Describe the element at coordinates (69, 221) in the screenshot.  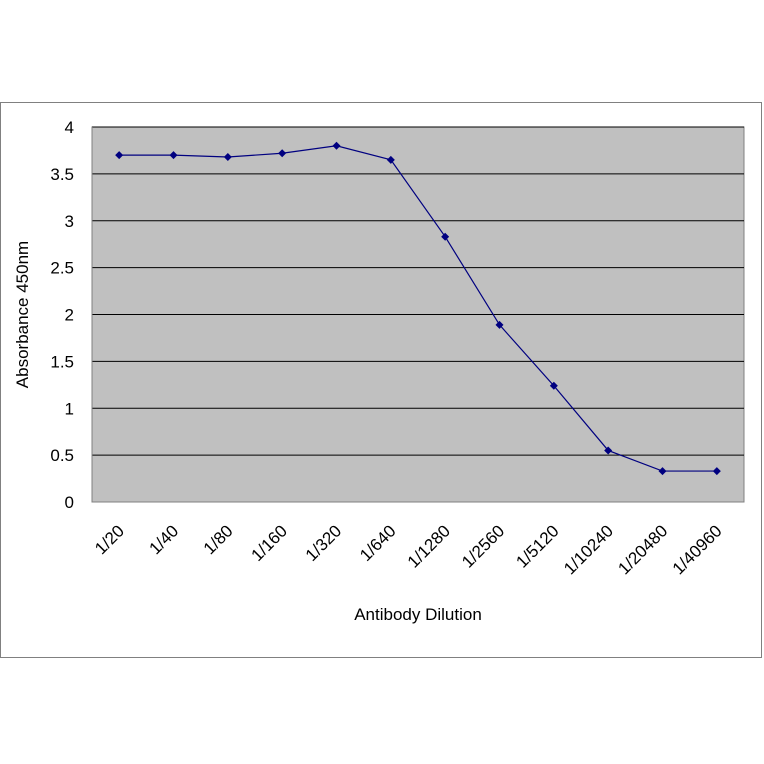
I see `y-tick-label: 3` at that location.